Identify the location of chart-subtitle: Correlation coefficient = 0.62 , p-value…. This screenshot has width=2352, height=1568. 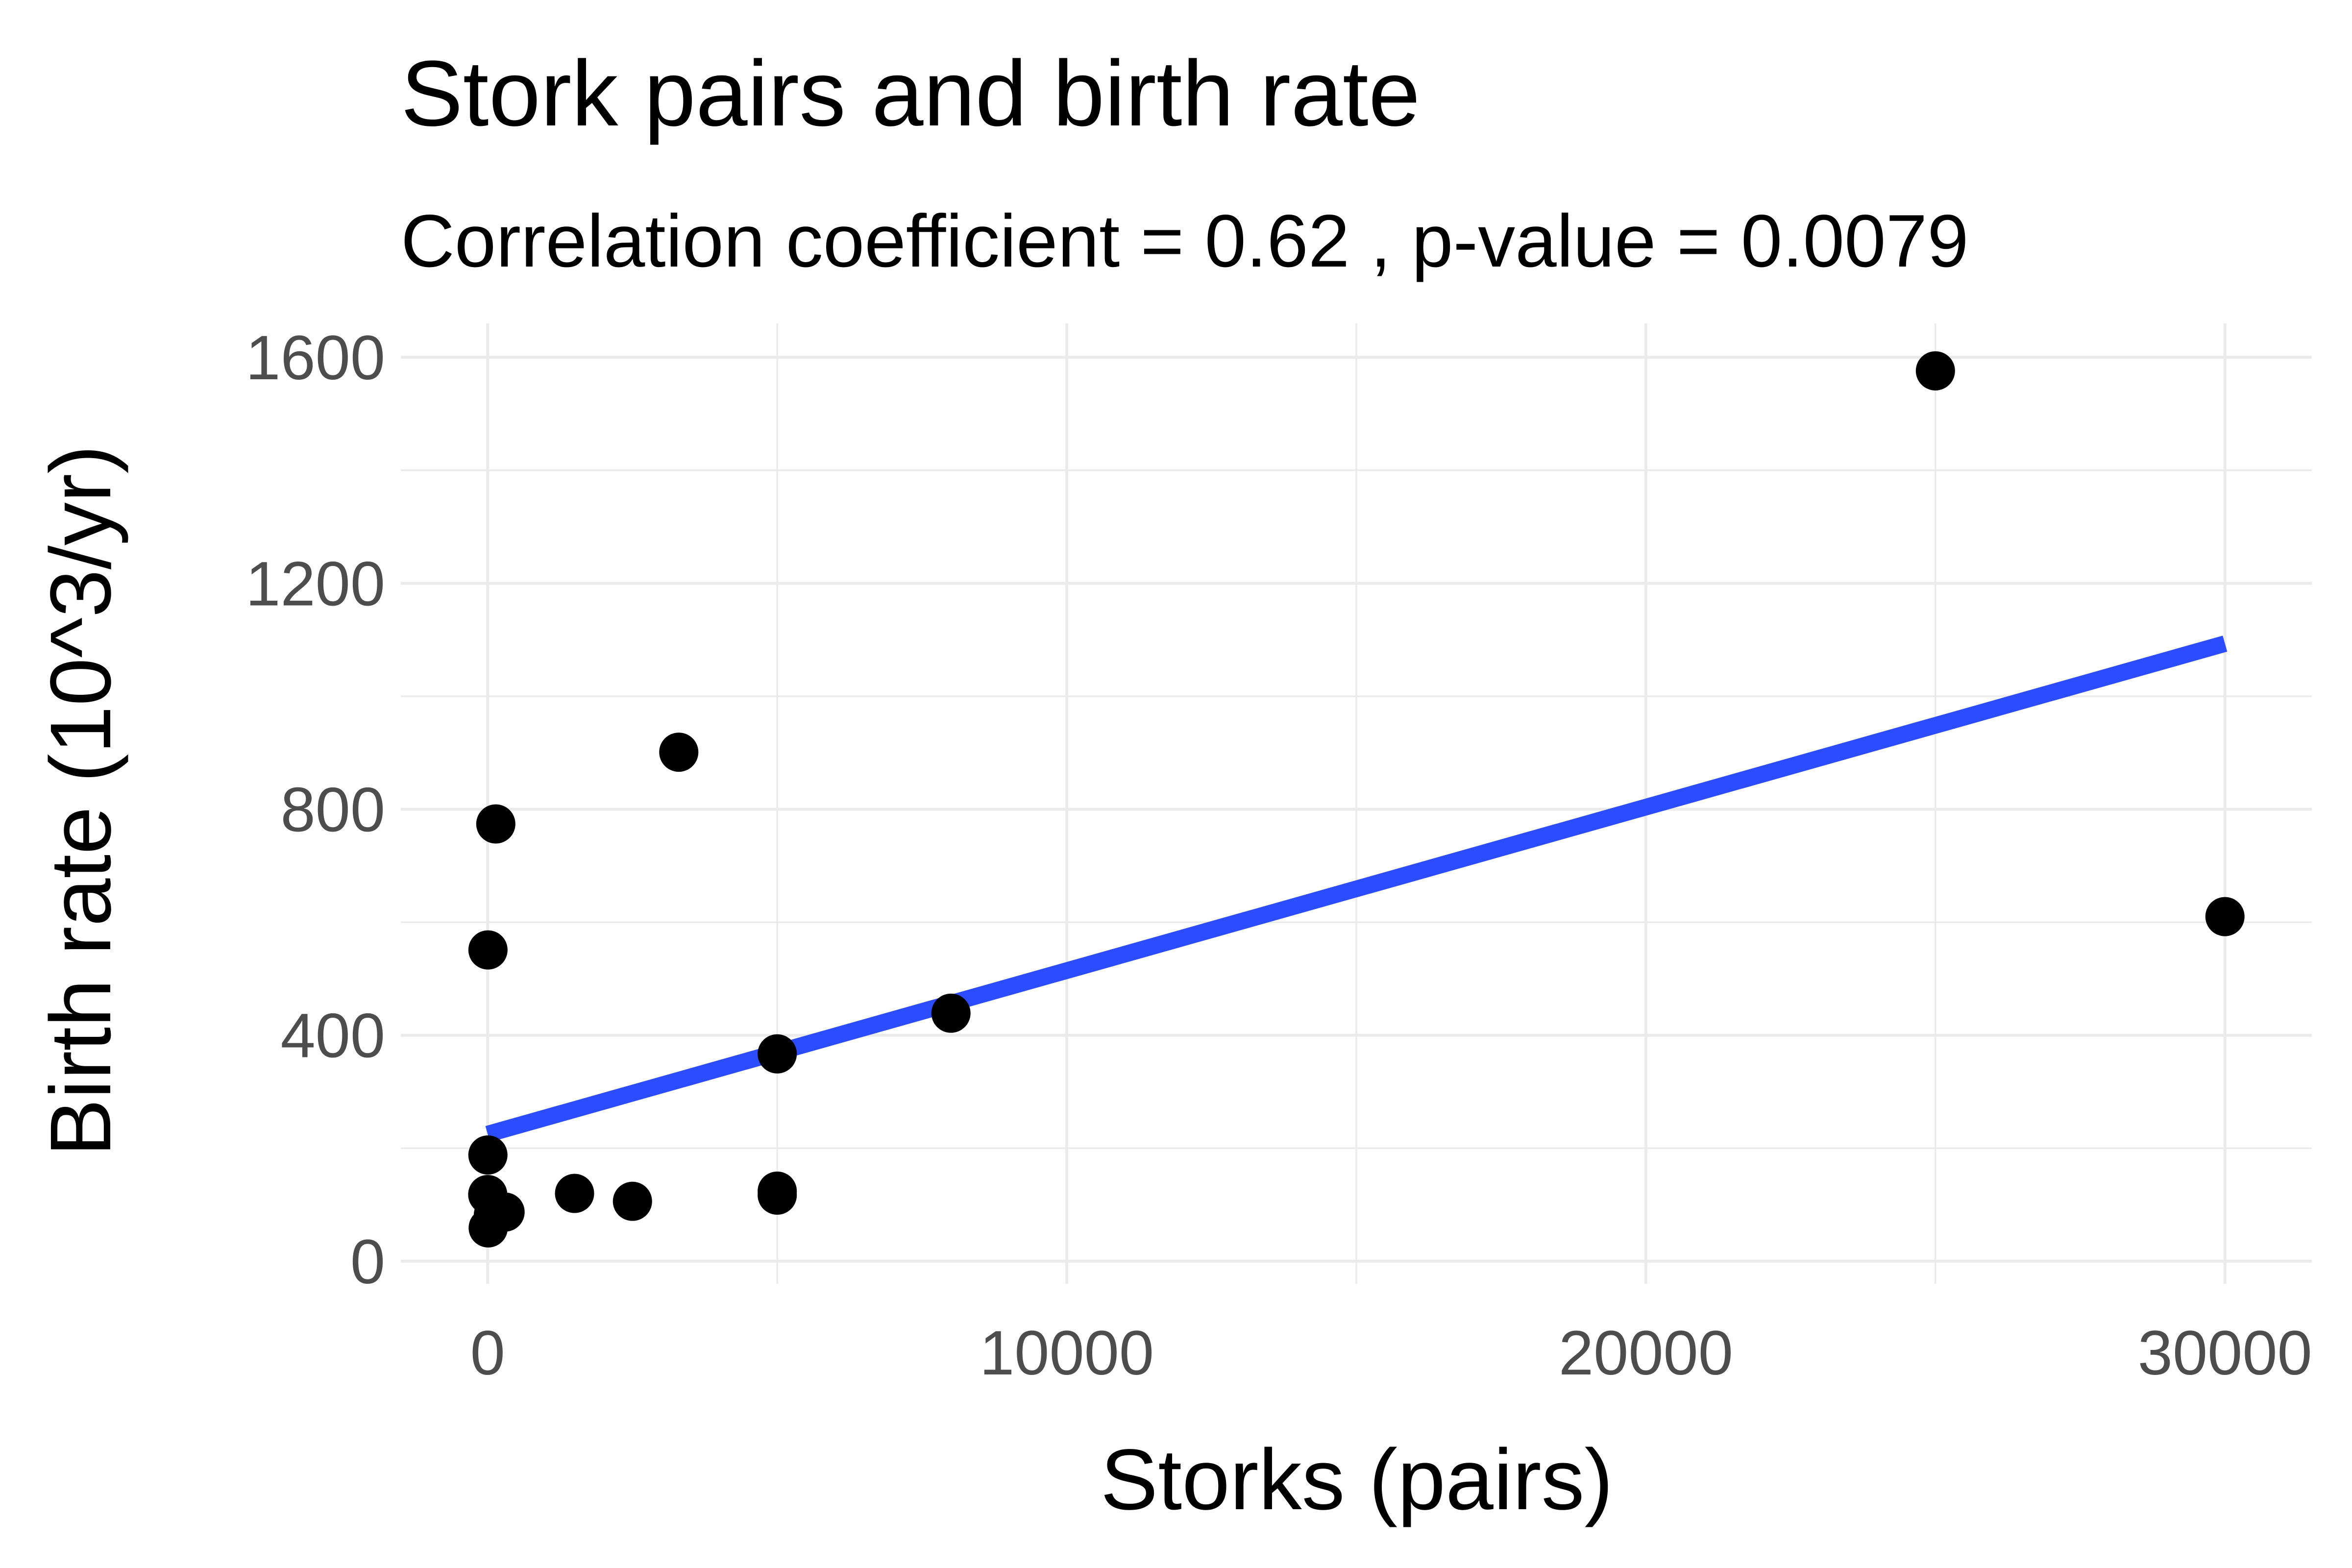
(1185, 241).